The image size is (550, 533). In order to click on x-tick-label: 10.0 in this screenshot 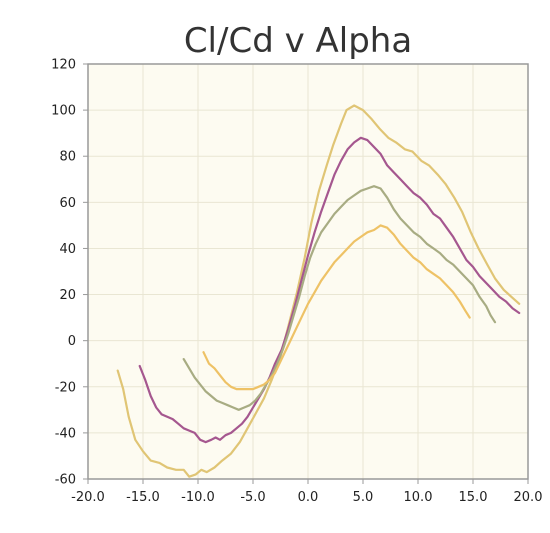, I will do `click(418, 497)`.